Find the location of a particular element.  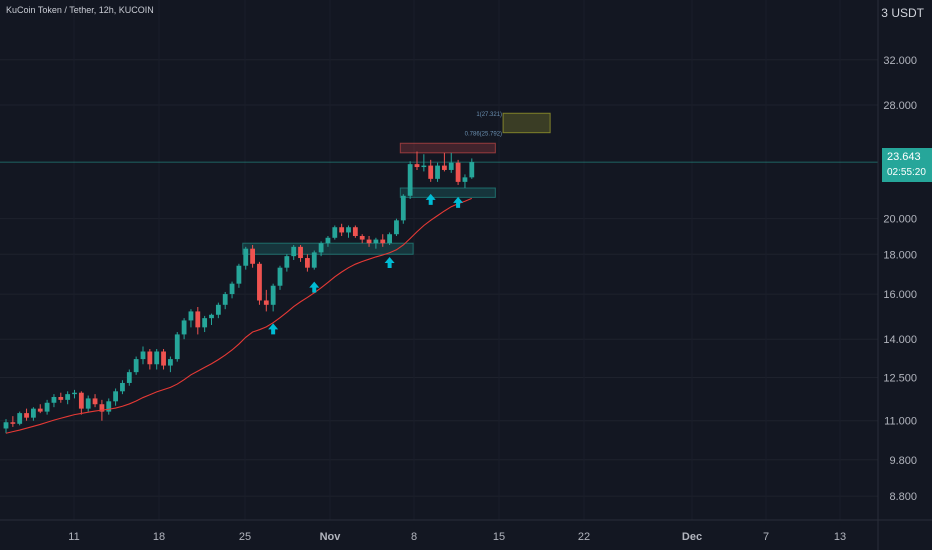

last-price-tag: 23.643 02:55:20 is located at coordinates (907, 165).